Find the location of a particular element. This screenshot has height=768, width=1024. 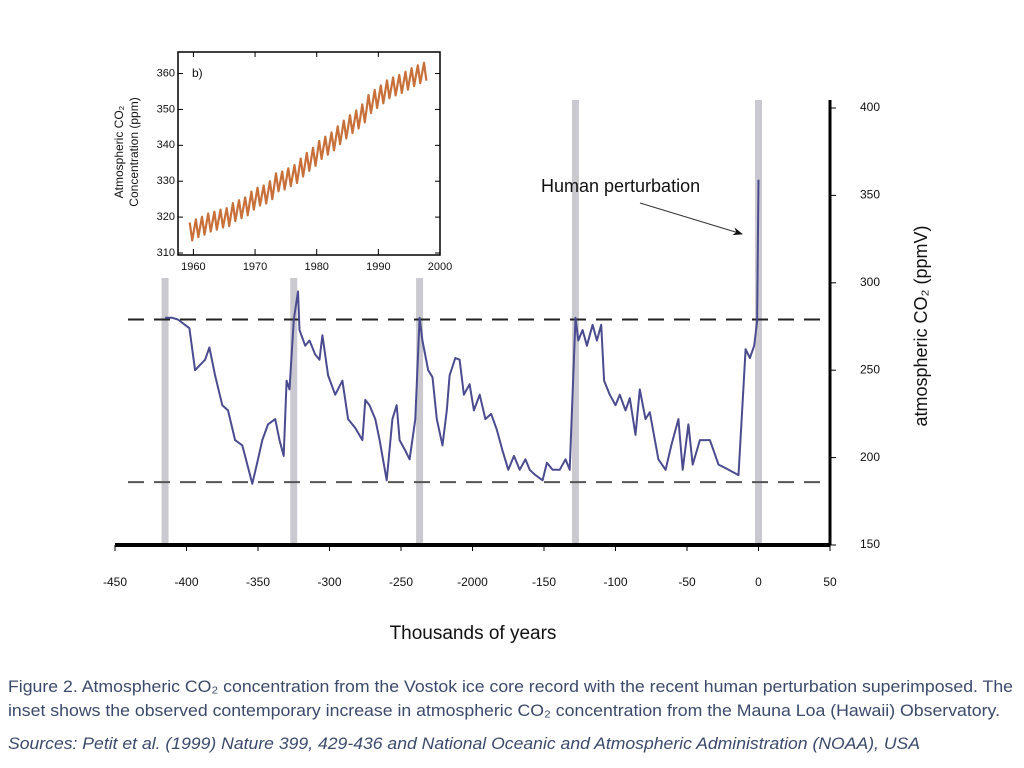

x-tick-label: 1960 is located at coordinates (193, 267).